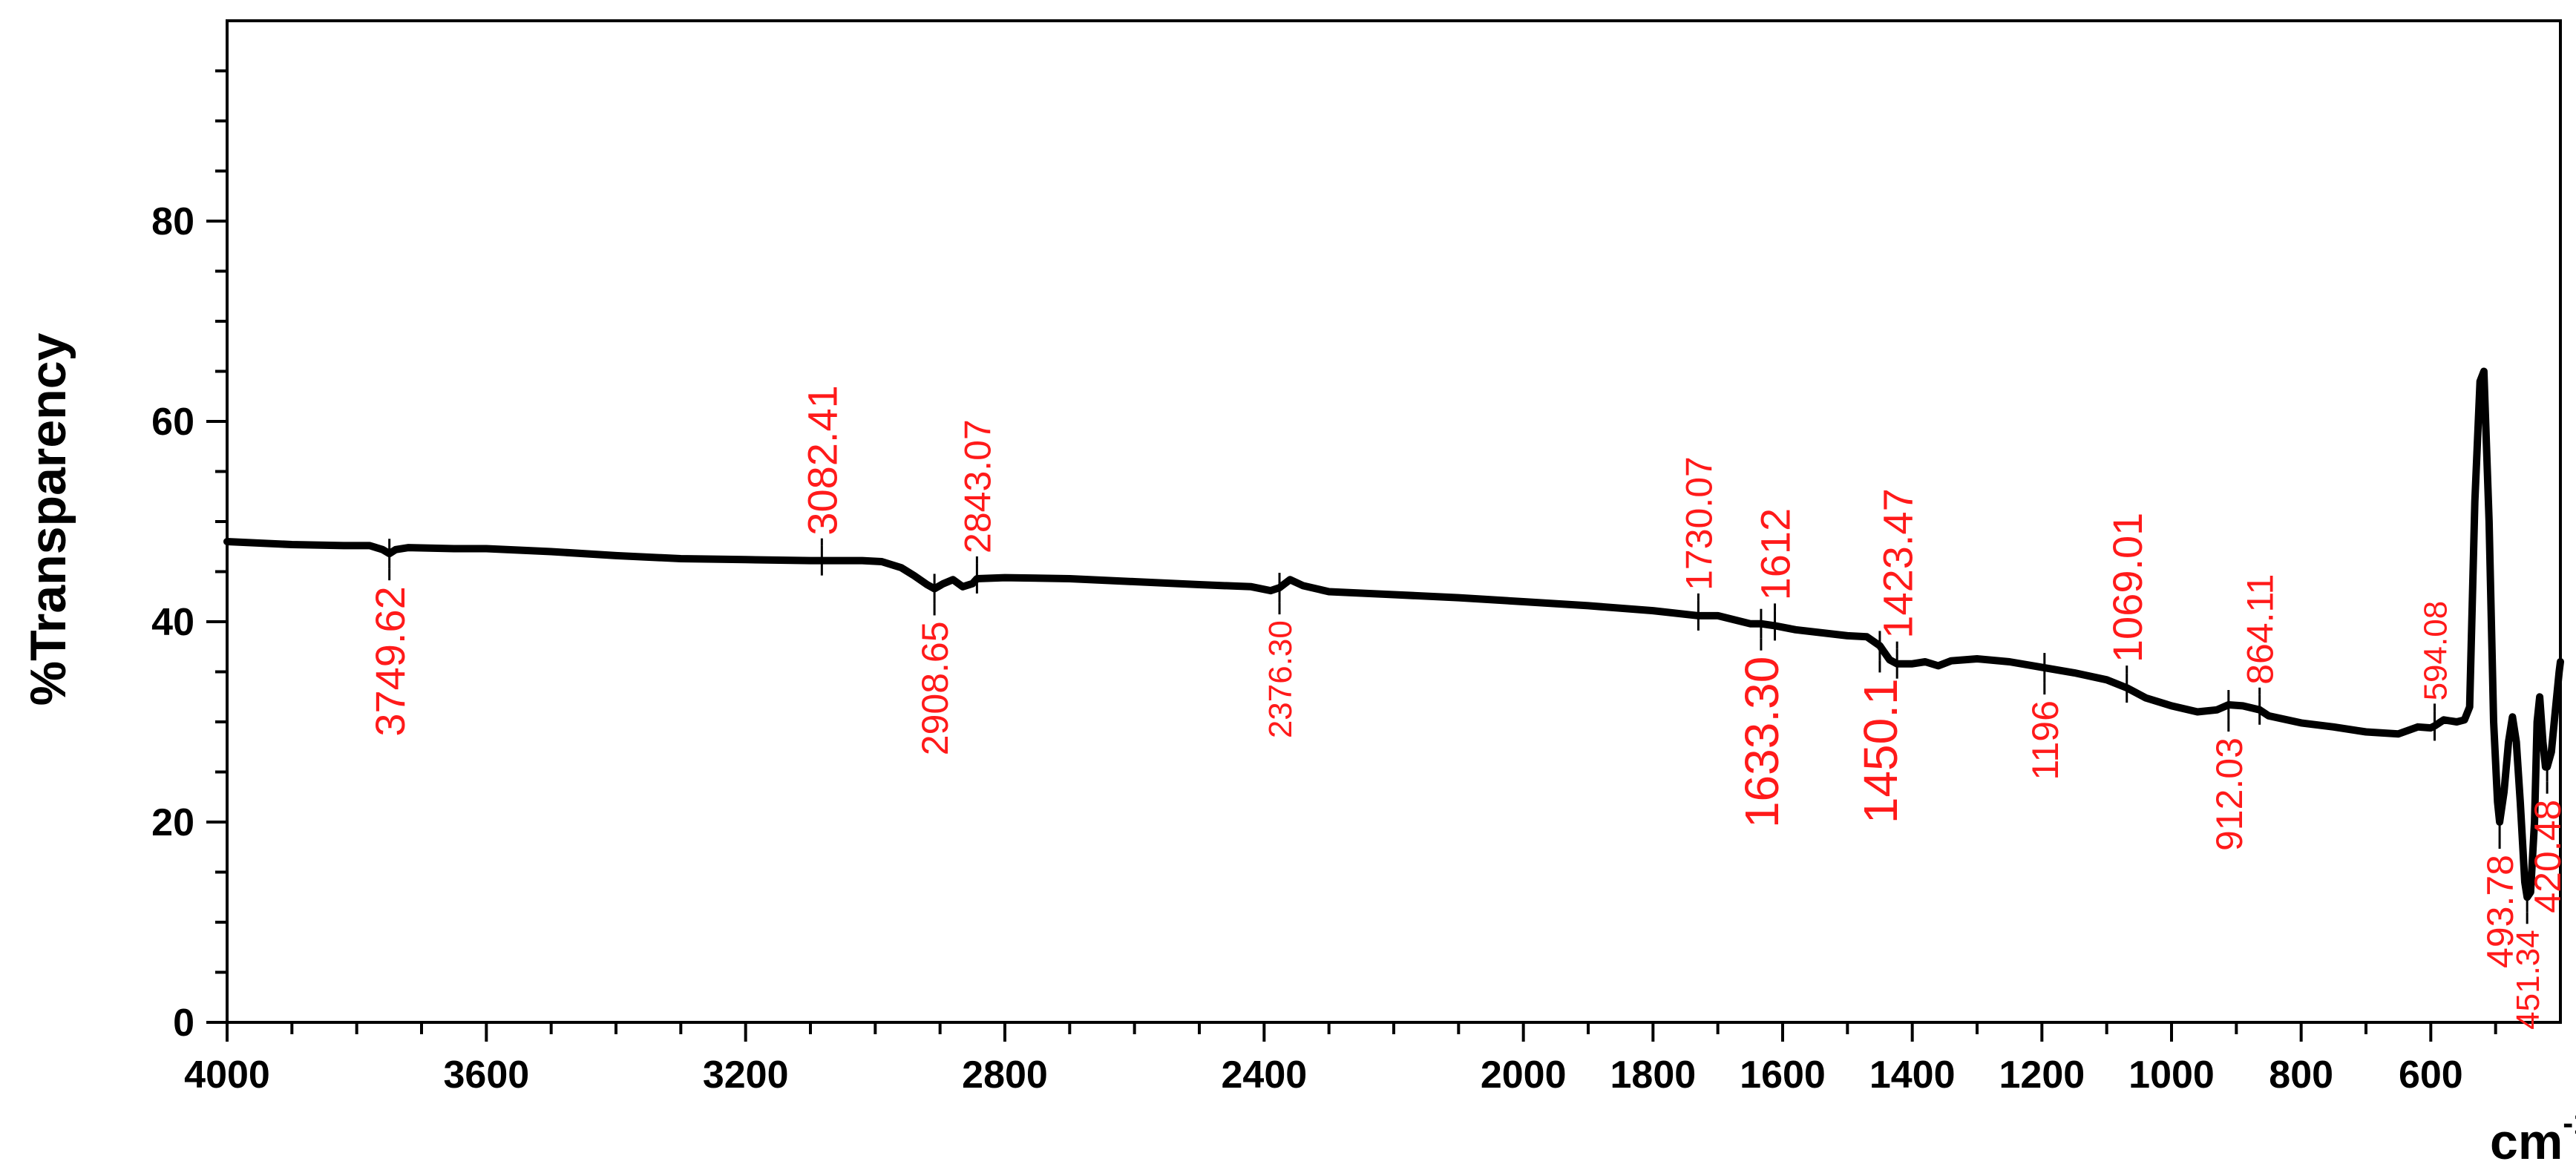 The image size is (2576, 1170). Describe the element at coordinates (1264, 1076) in the screenshot. I see `x-tick-label: 2400` at that location.